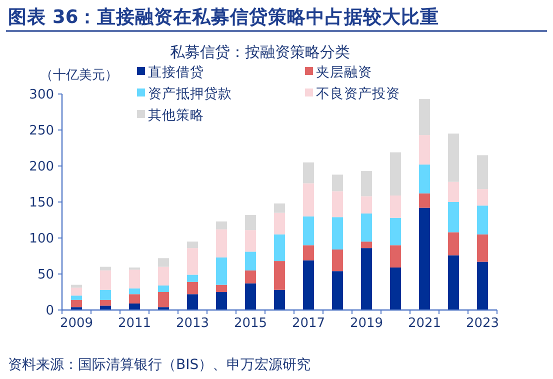 This screenshot has height=379, width=553. What do you see at coordinates (50, 311) in the screenshot?
I see `y-tick-label: 0` at bounding box center [50, 311].